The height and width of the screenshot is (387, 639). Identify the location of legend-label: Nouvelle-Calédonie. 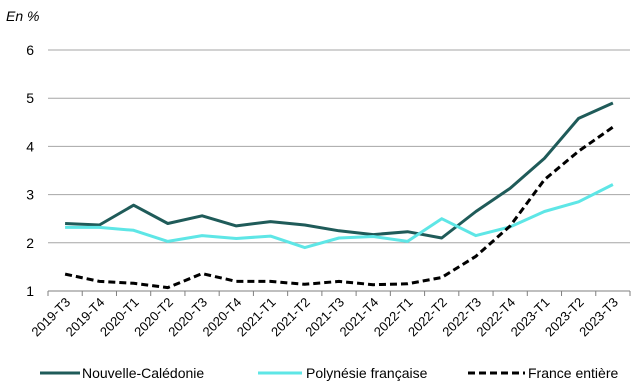
(143, 373).